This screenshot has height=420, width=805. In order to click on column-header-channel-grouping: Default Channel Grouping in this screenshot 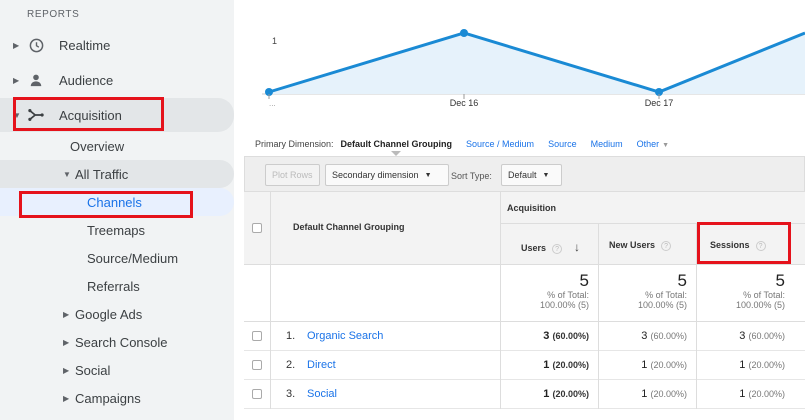, I will do `click(349, 227)`.